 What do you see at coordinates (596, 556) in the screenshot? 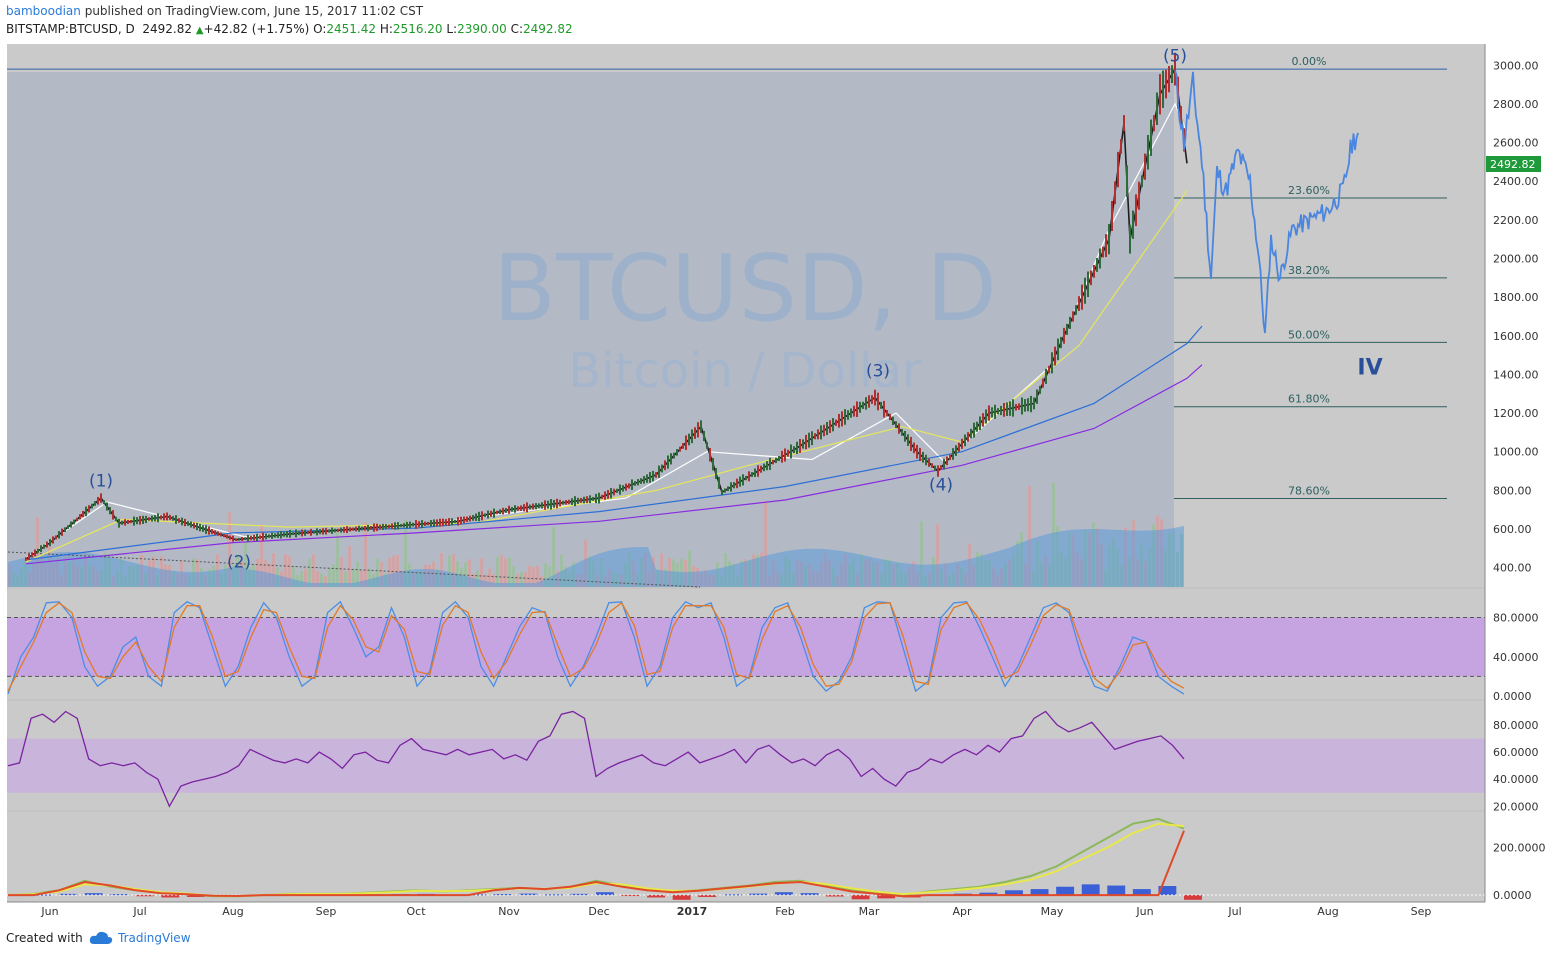
I see `volume-ma-area` at bounding box center [596, 556].